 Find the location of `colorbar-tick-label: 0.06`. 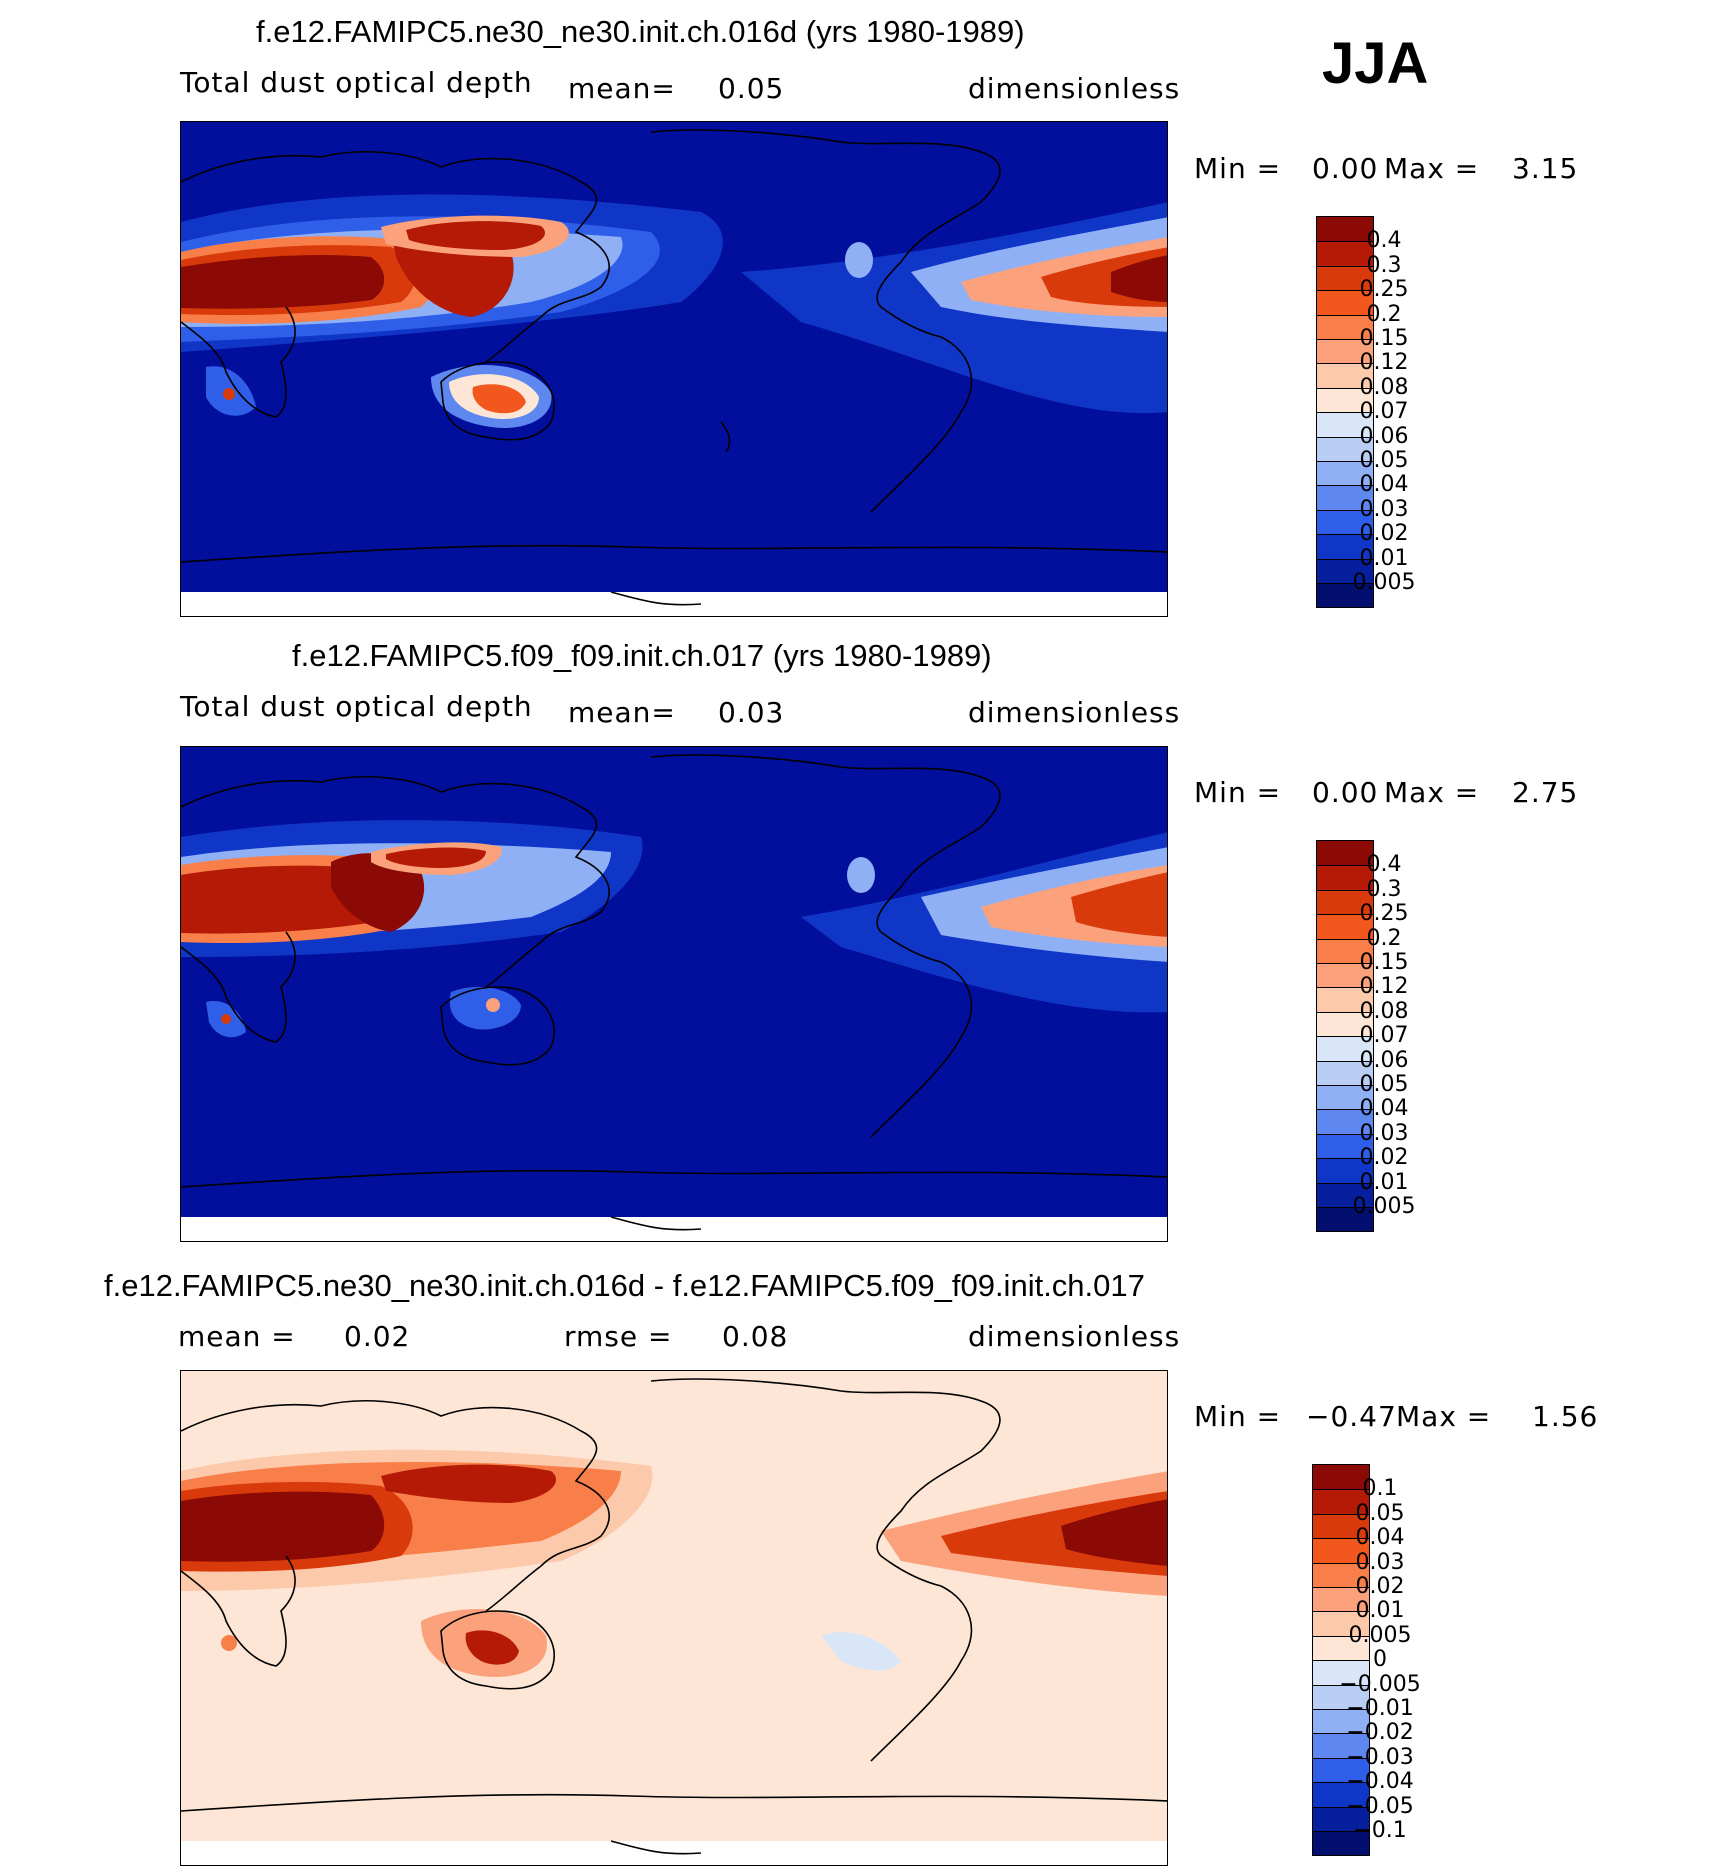

colorbar-tick-label: 0.06 is located at coordinates (1384, 436).